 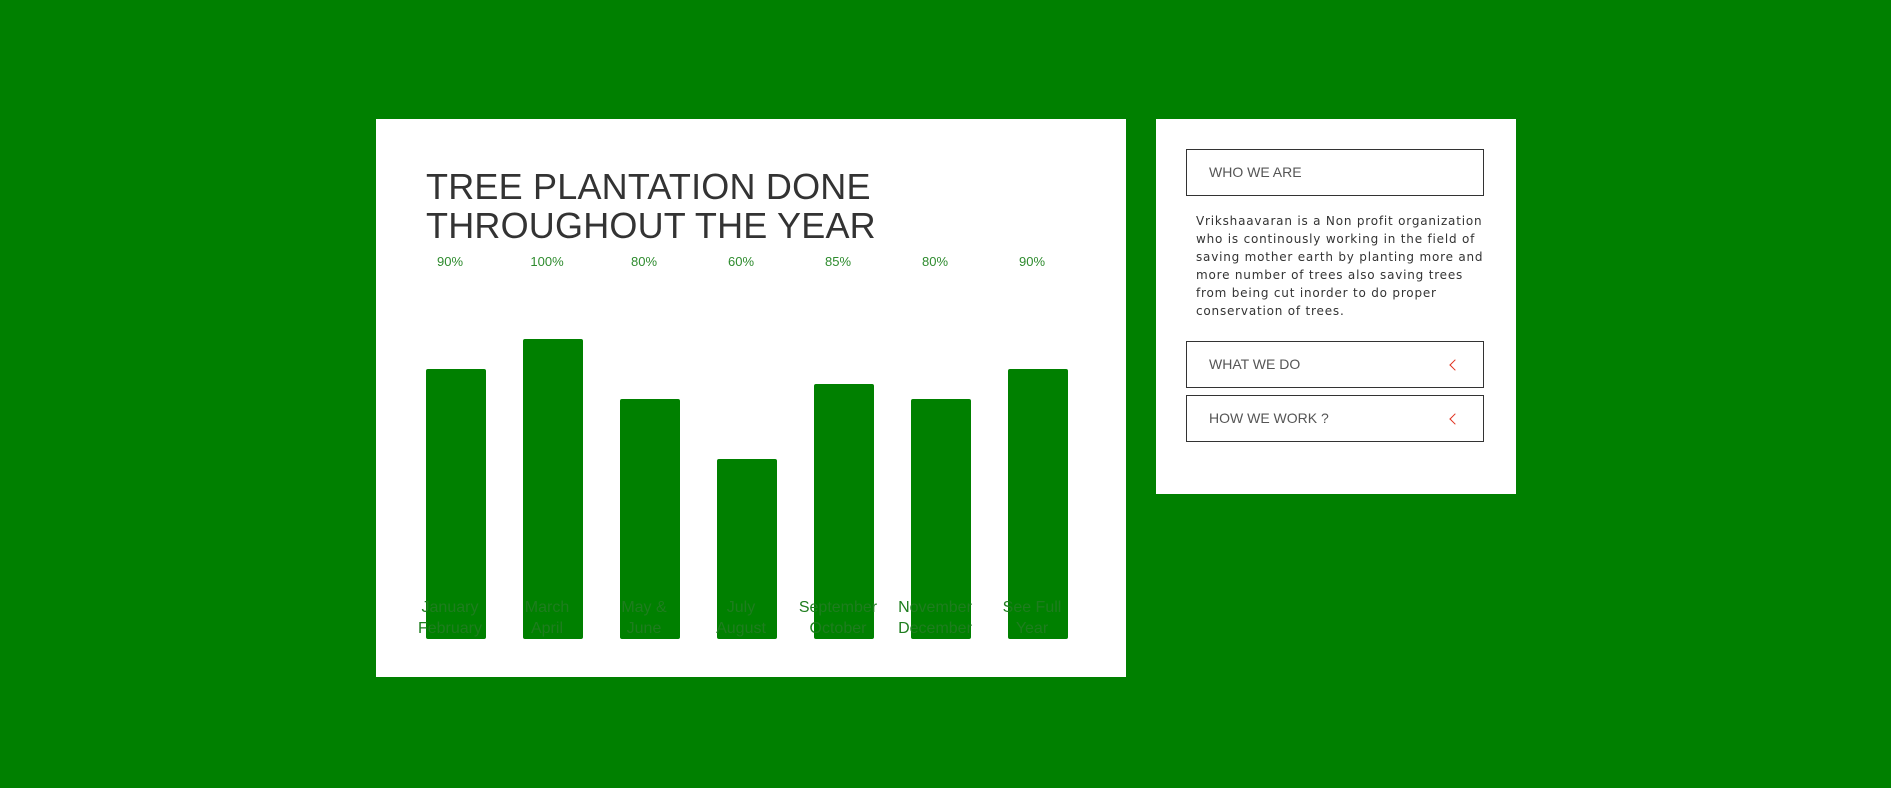 What do you see at coordinates (838, 261) in the screenshot?
I see `bar-value-label: 85%` at bounding box center [838, 261].